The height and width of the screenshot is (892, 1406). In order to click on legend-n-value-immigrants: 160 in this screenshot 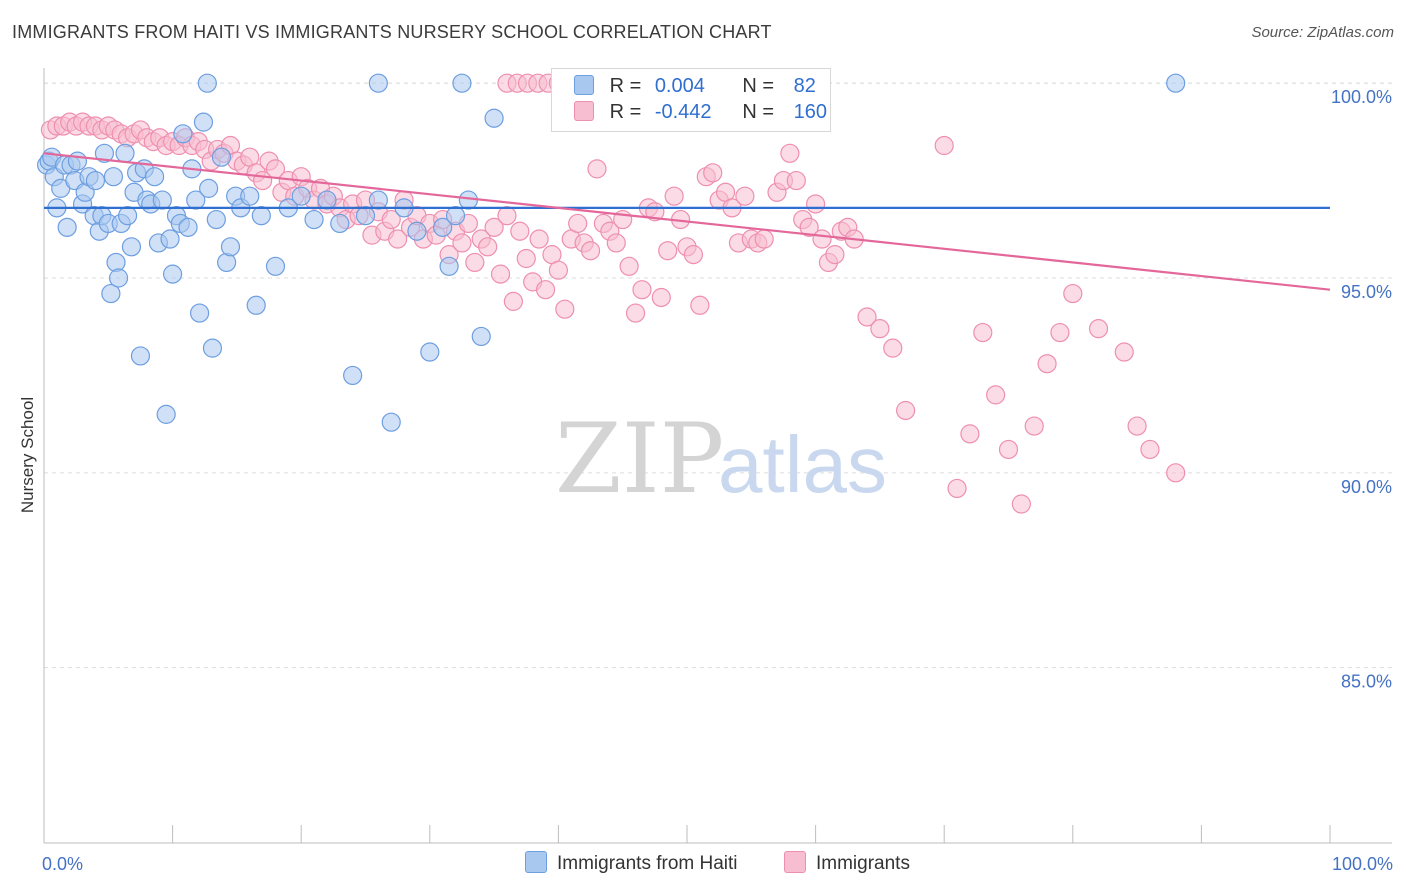, I will do `click(810, 112)`.